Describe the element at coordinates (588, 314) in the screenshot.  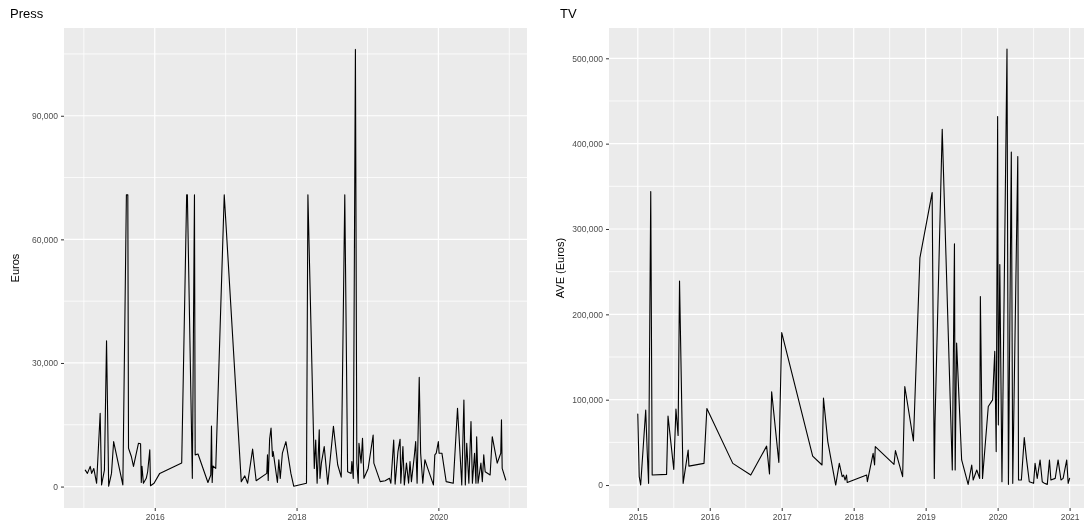
I see `y-tick-label: 200,000` at that location.